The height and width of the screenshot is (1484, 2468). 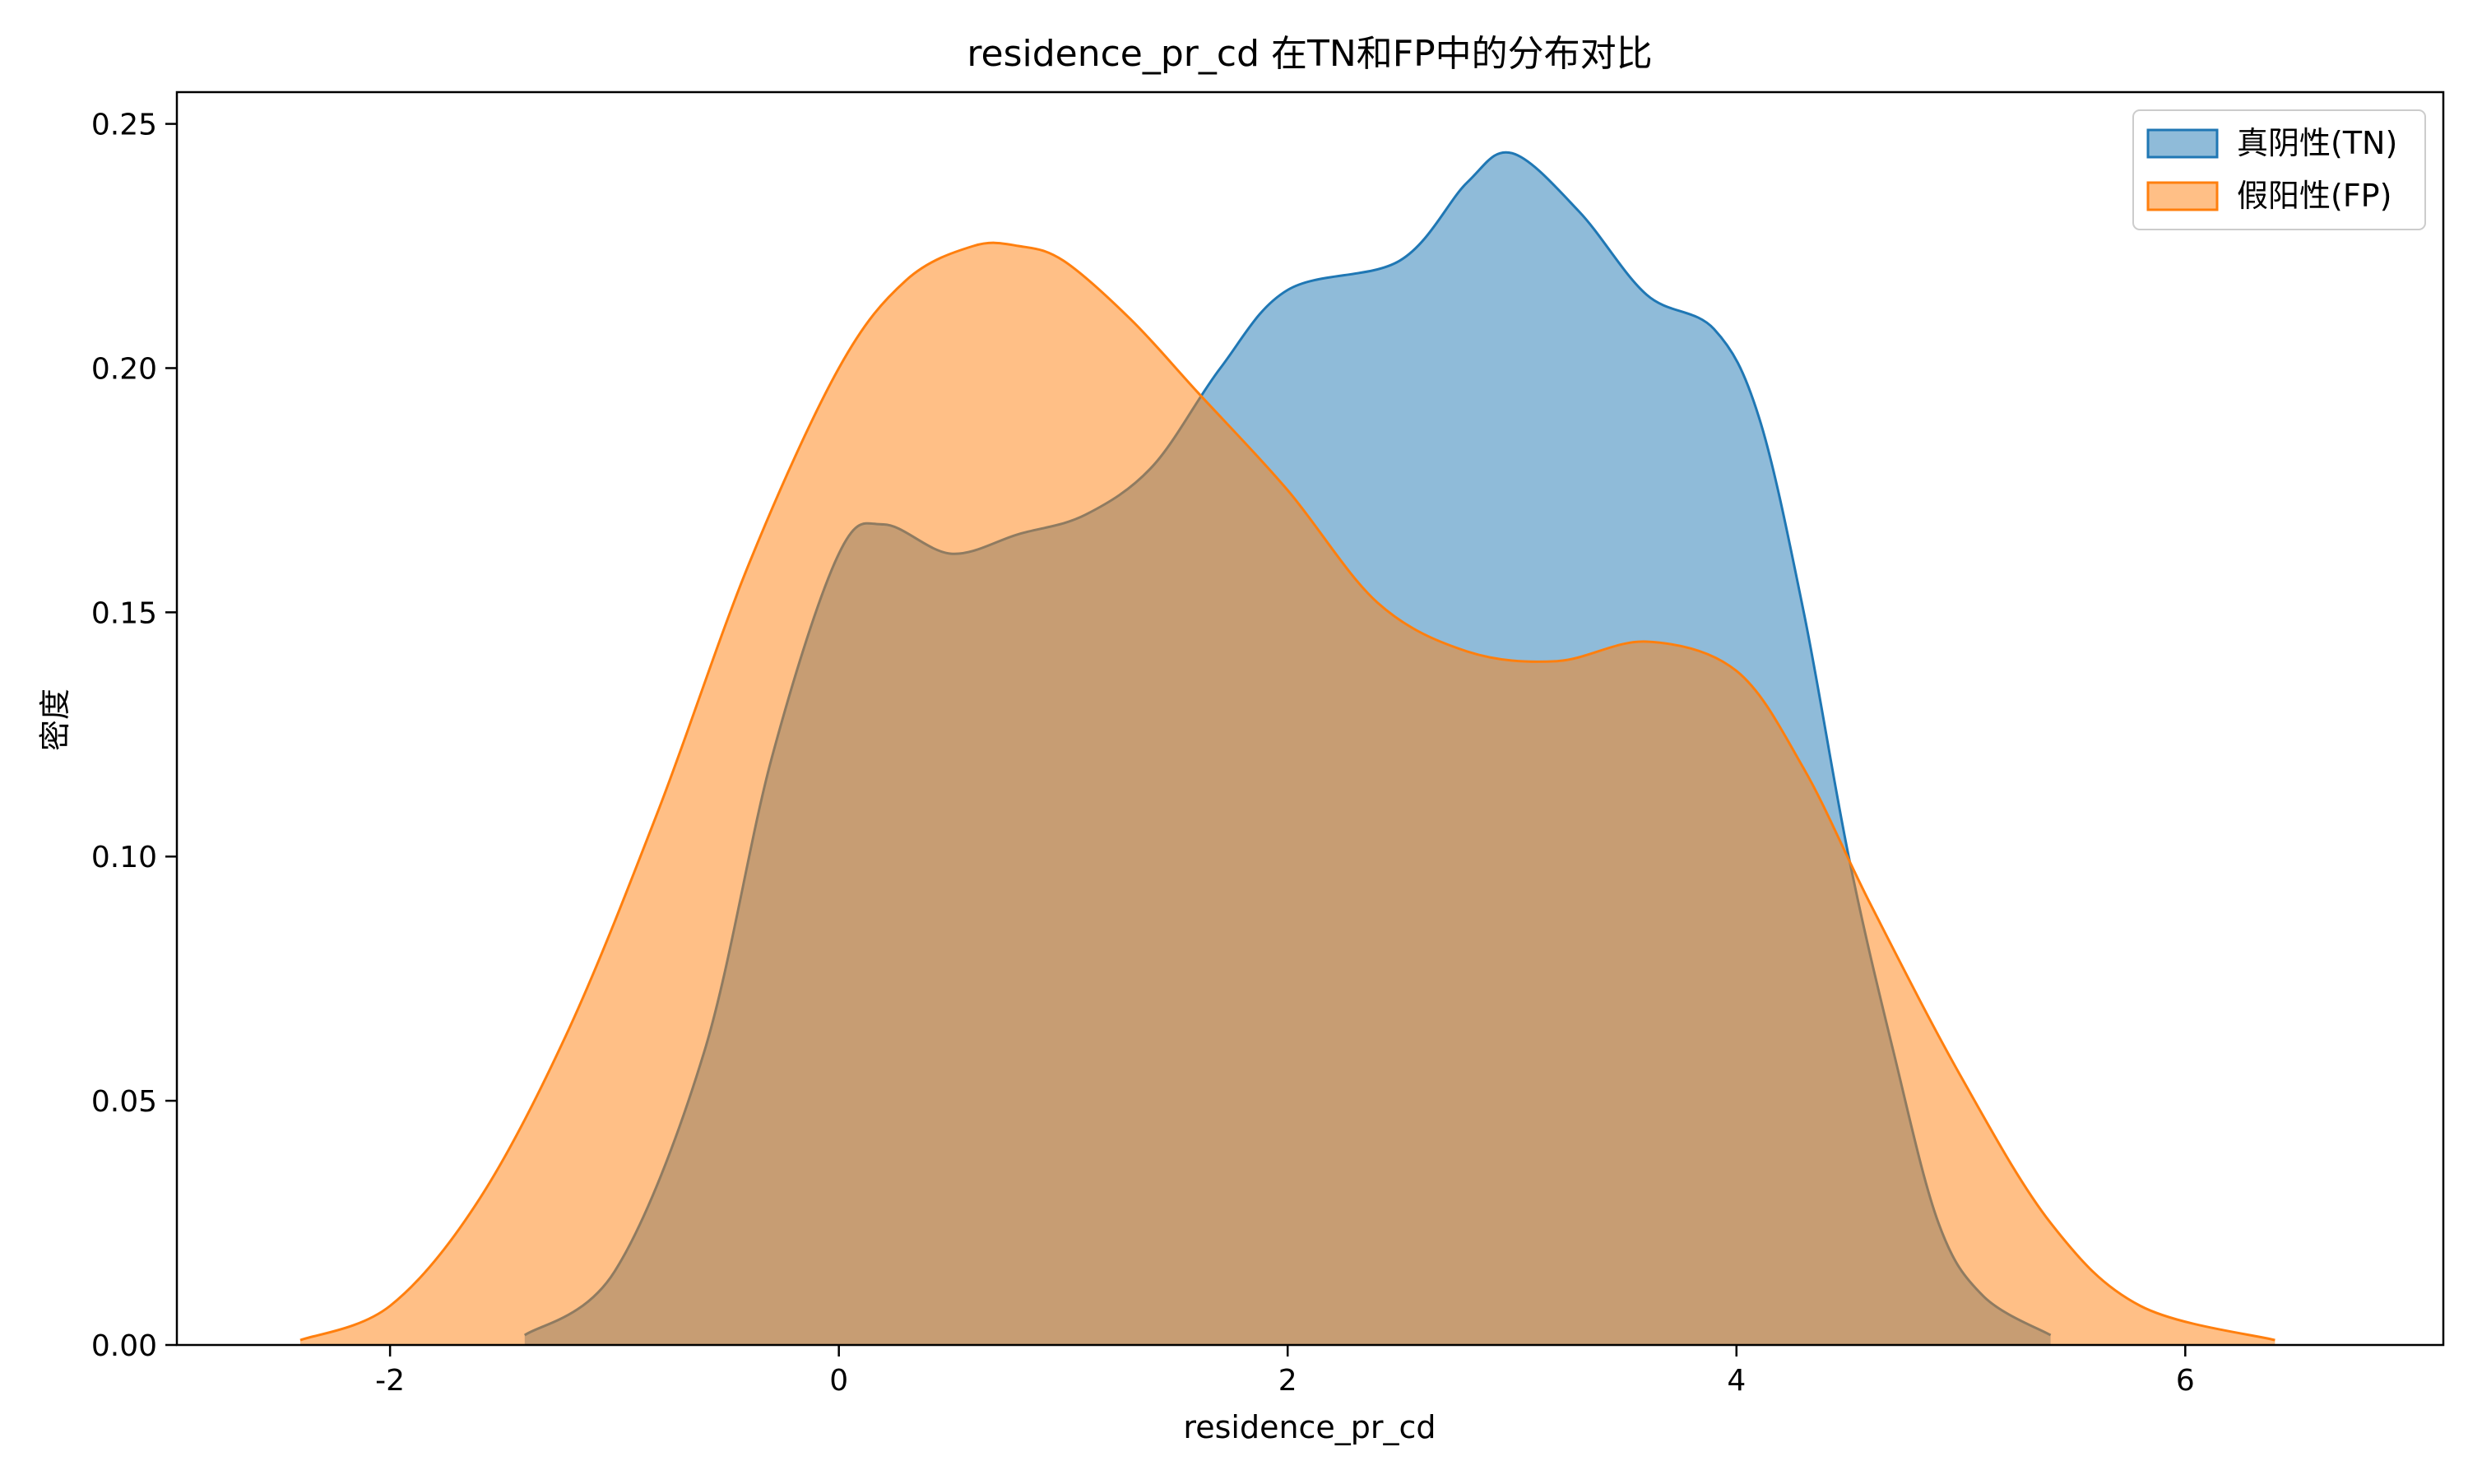 What do you see at coordinates (2185, 1381) in the screenshot?
I see `x-tick-label: 6` at bounding box center [2185, 1381].